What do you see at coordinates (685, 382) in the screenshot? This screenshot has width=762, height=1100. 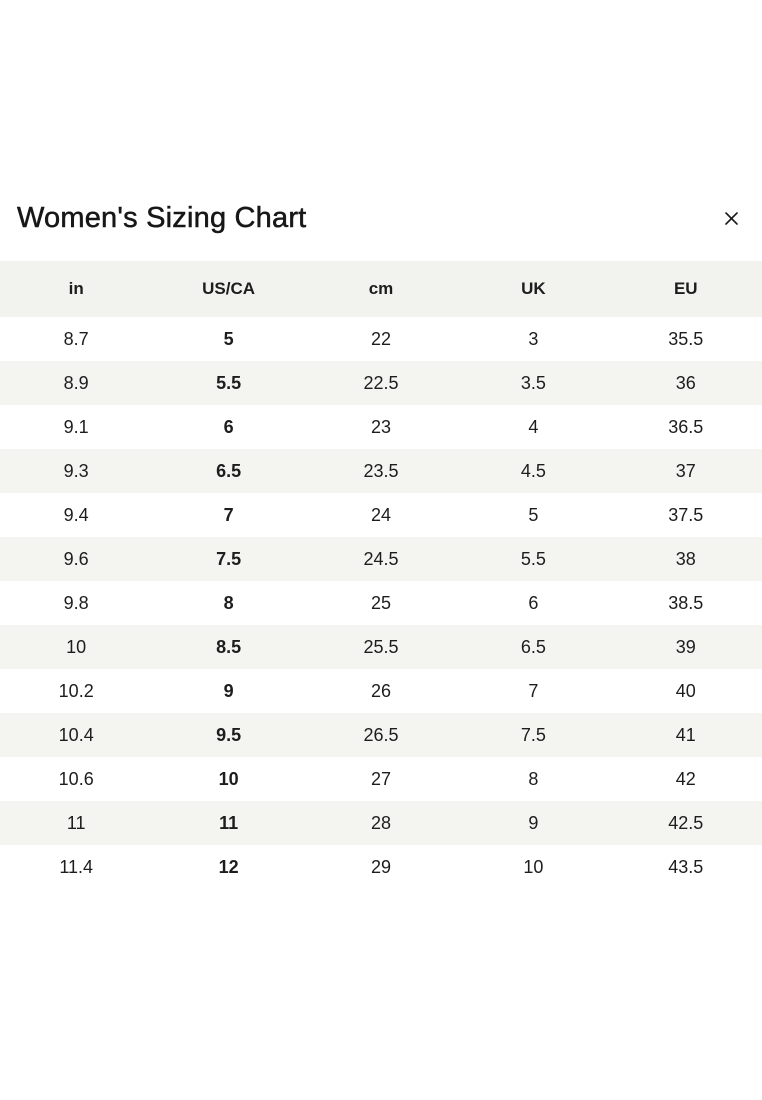 I see `cell-eu: 36` at bounding box center [685, 382].